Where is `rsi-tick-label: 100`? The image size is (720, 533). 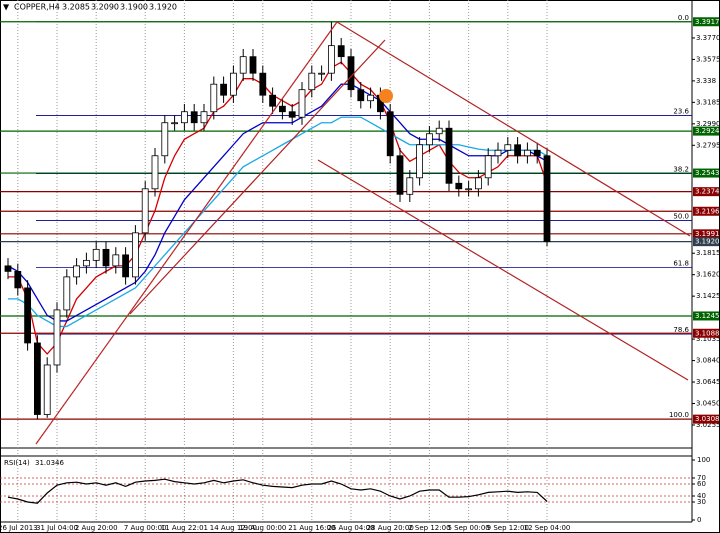
rsi-tick-label: 100 is located at coordinates (703, 460).